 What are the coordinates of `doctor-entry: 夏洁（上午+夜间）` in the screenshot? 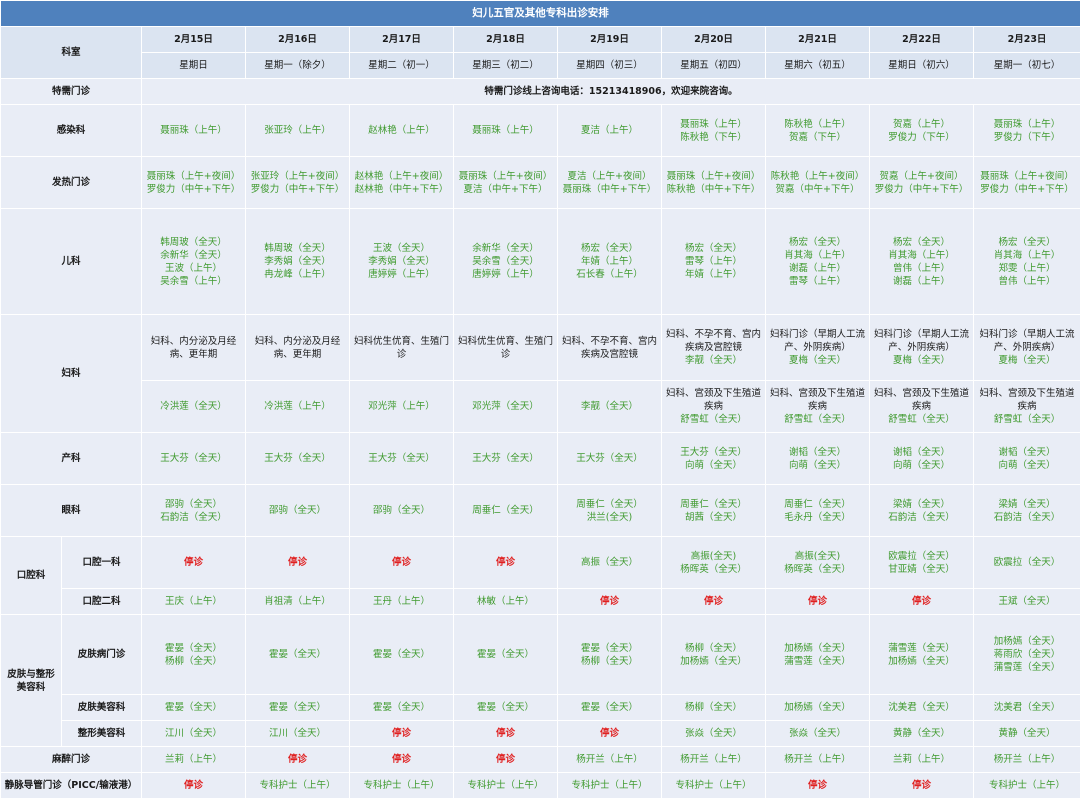 It's located at (609, 176).